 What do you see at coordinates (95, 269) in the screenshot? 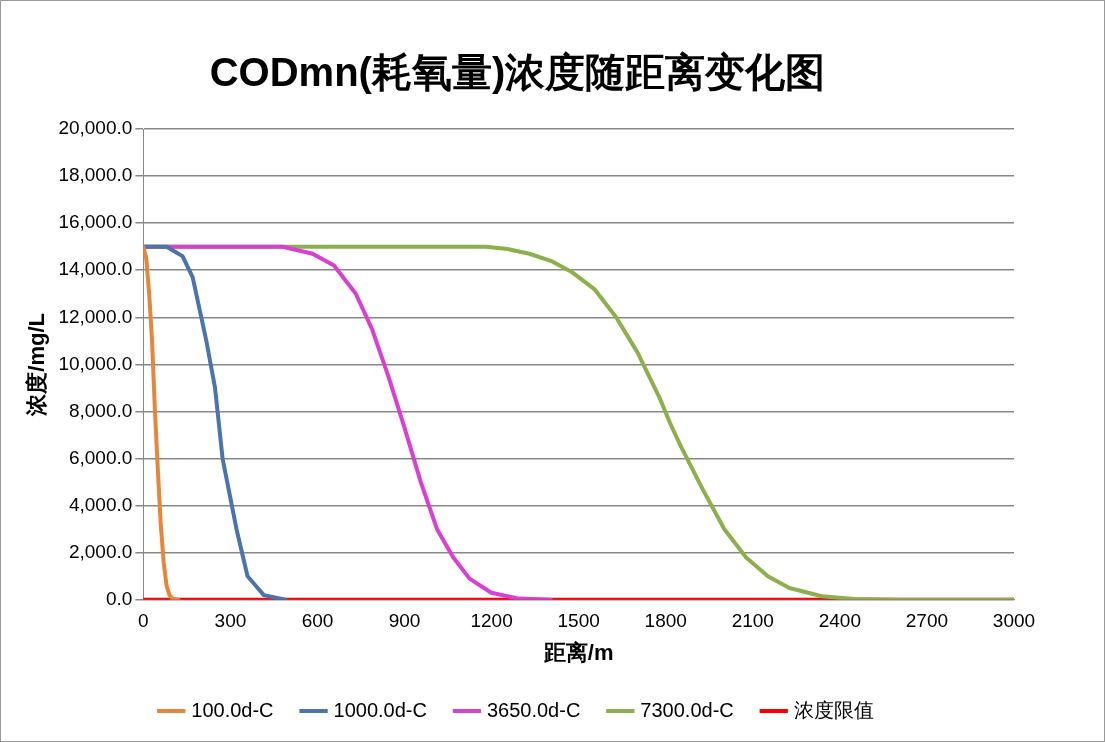
I see `y-tick-label: 14,000.0` at bounding box center [95, 269].